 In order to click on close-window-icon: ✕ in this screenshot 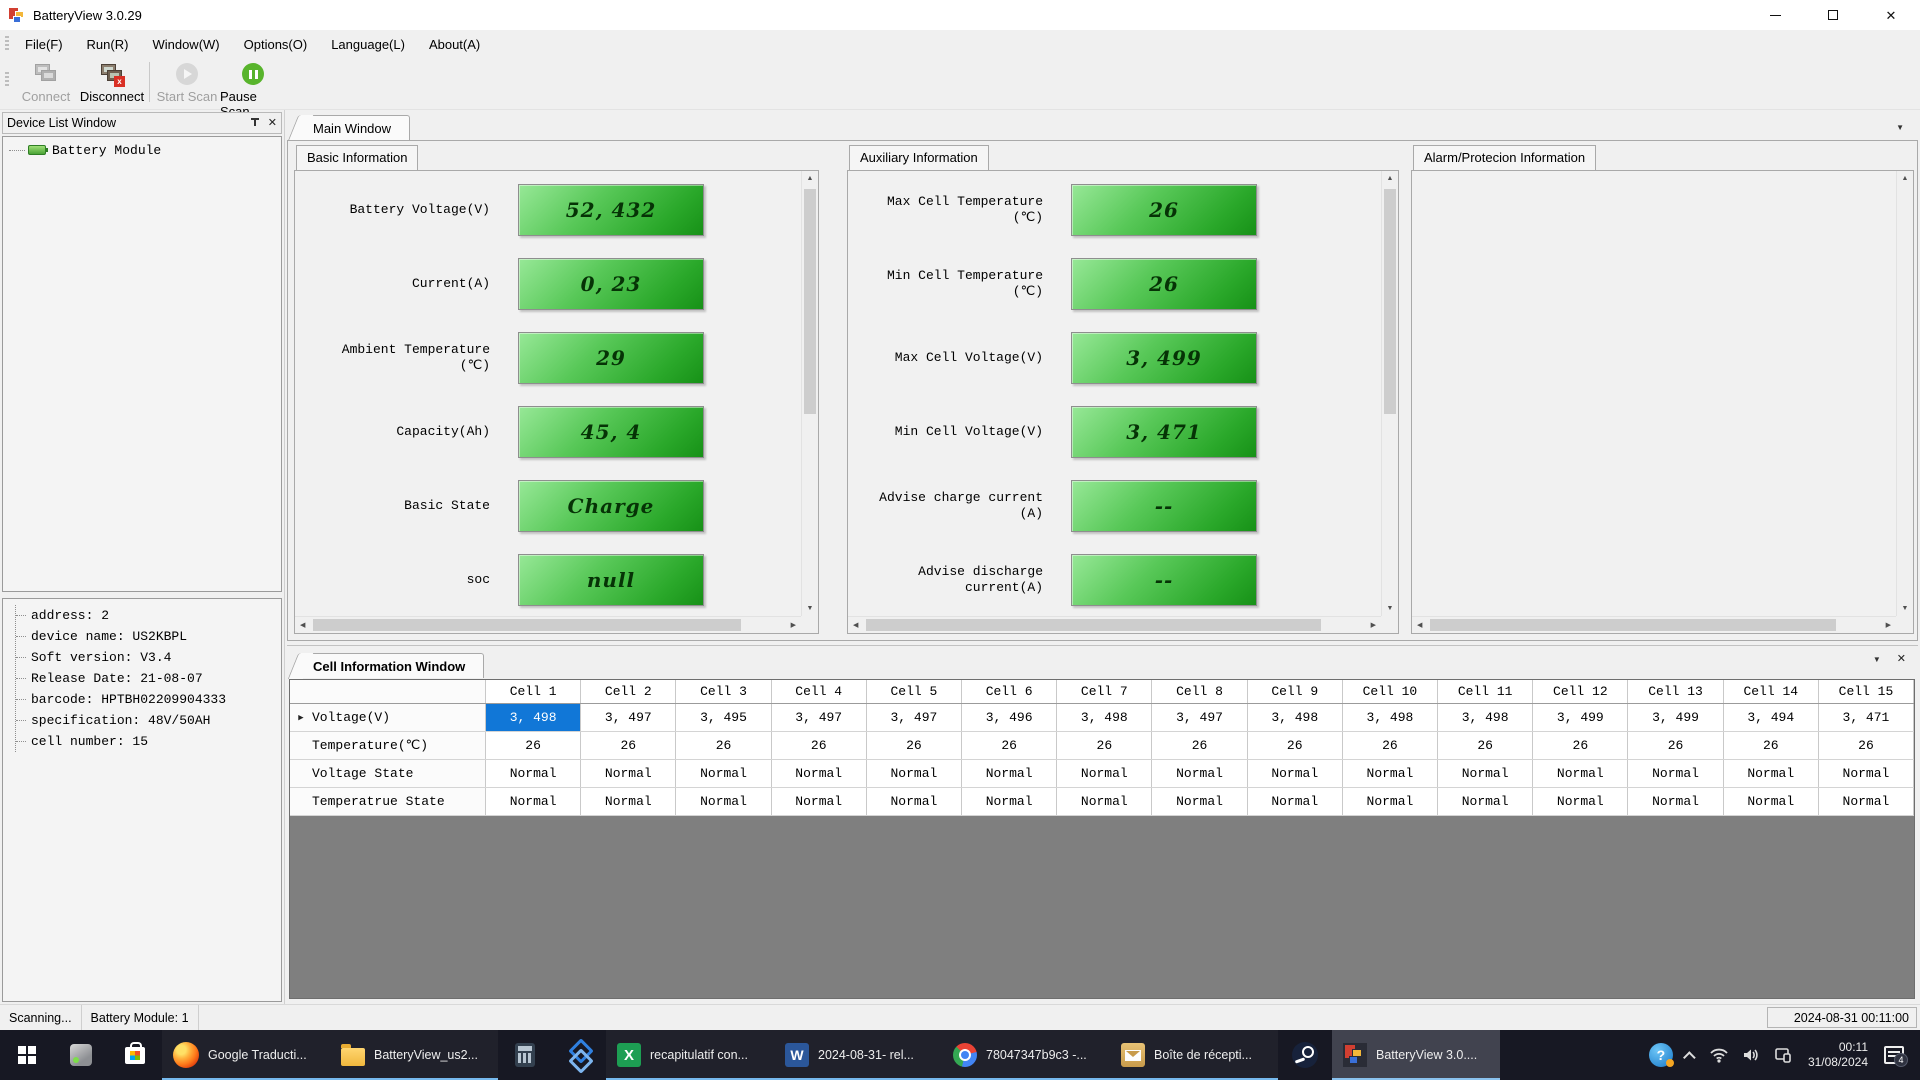, I will do `click(1901, 659)`.